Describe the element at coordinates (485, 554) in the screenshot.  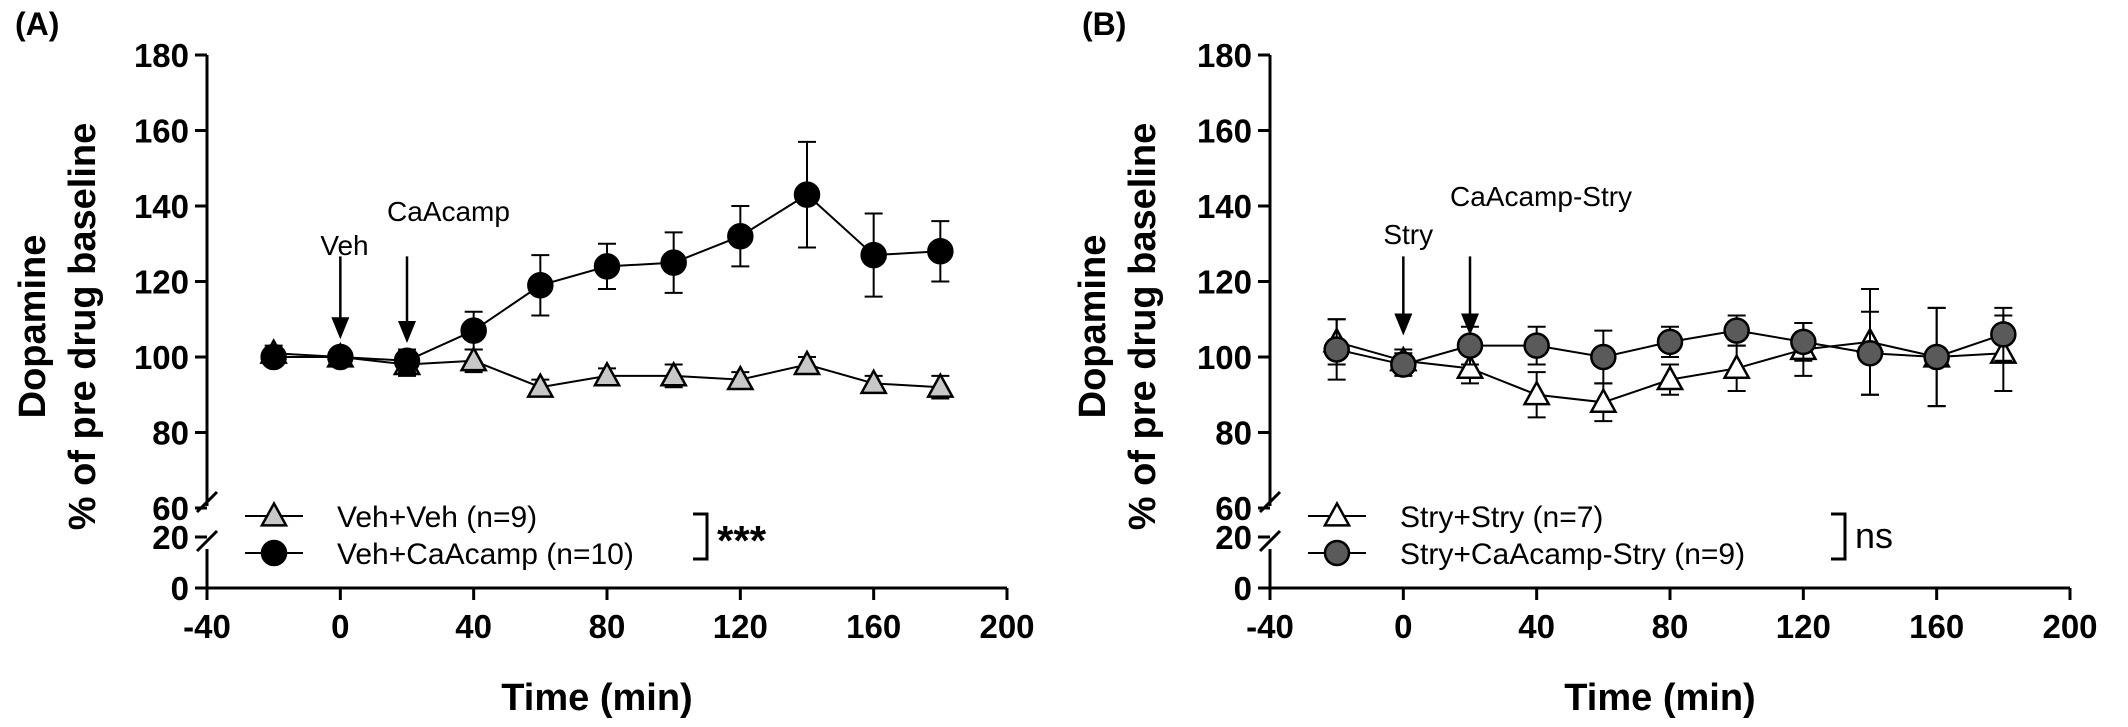
I see `legend-label: Veh+CaAcamp (n=10)` at that location.